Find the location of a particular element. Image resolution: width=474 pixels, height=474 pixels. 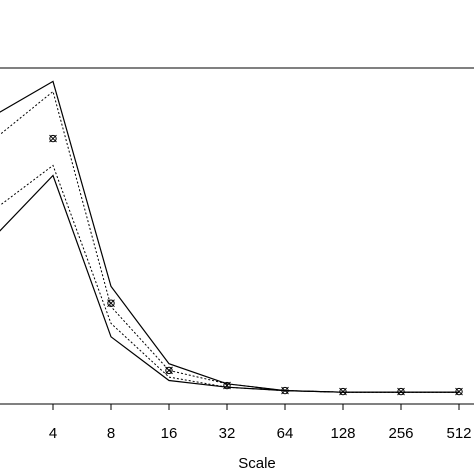

x-tick-label: 16 is located at coordinates (169, 433).